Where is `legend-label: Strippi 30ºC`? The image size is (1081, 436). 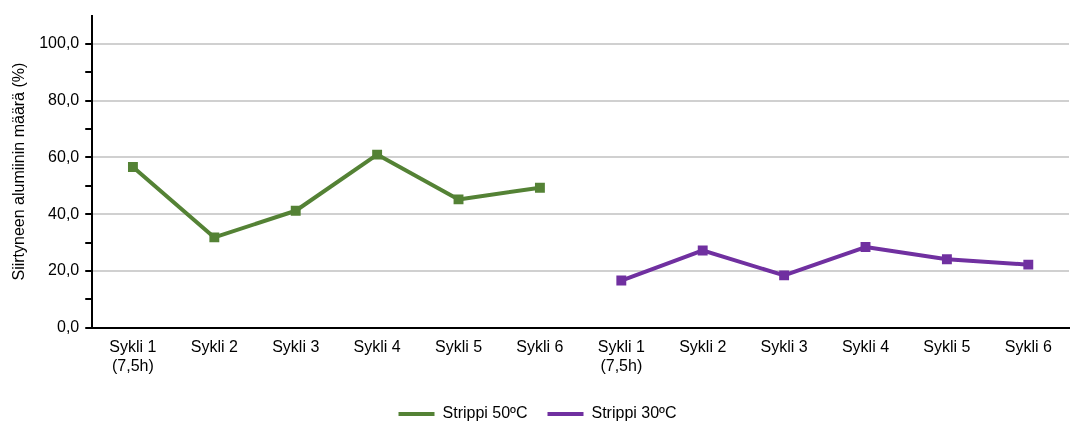 legend-label: Strippi 30ºC is located at coordinates (634, 413).